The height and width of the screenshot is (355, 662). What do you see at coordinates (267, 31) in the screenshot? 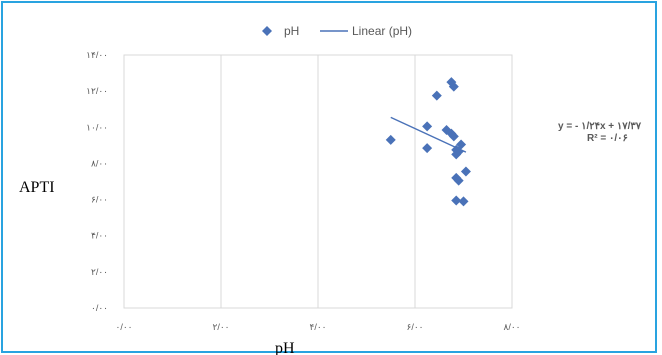
I see `legend-marker-diamond` at bounding box center [267, 31].